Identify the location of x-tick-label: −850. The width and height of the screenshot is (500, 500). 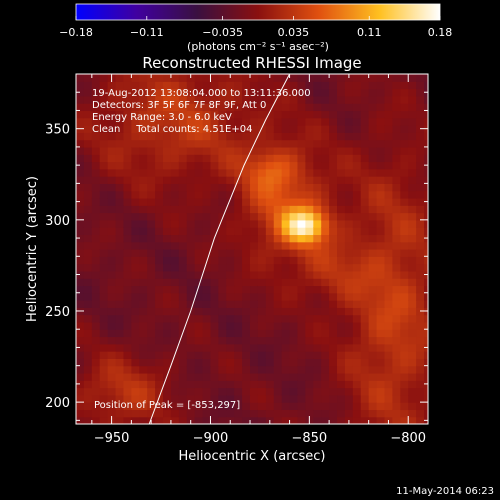
(309, 438).